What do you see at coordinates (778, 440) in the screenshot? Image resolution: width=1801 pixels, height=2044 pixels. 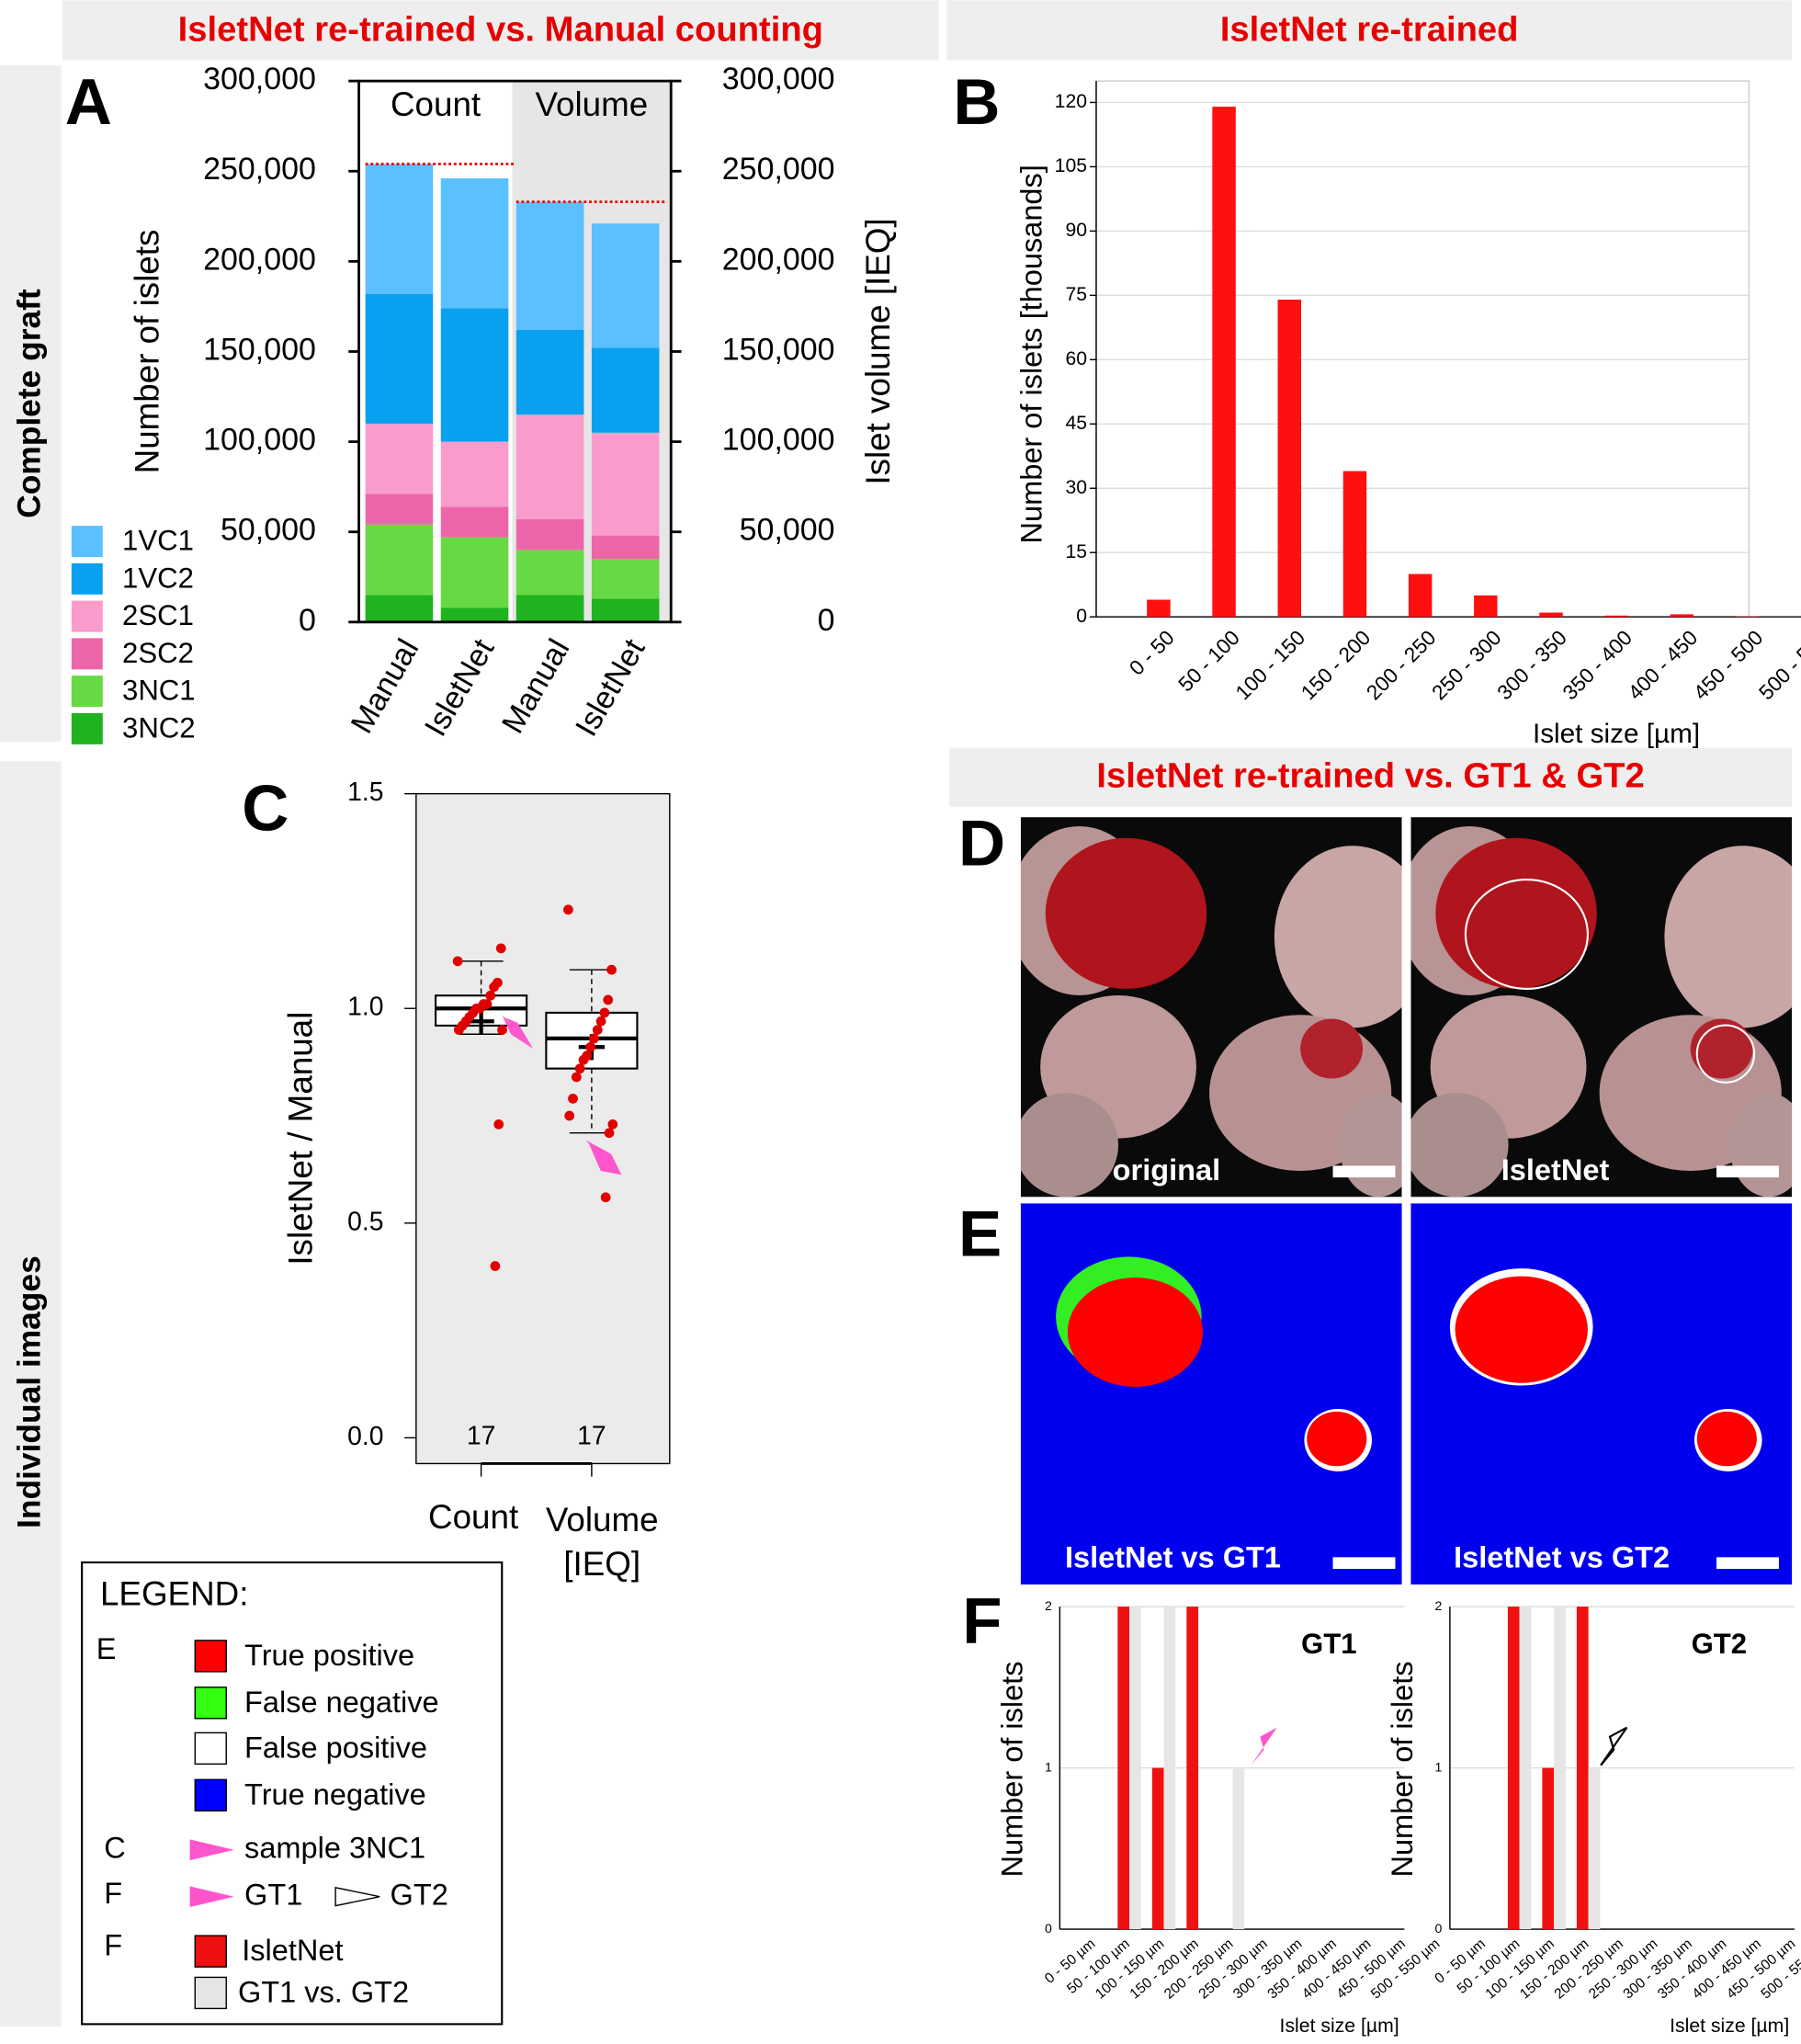 I see `y2-tick-label: 100,000` at bounding box center [778, 440].